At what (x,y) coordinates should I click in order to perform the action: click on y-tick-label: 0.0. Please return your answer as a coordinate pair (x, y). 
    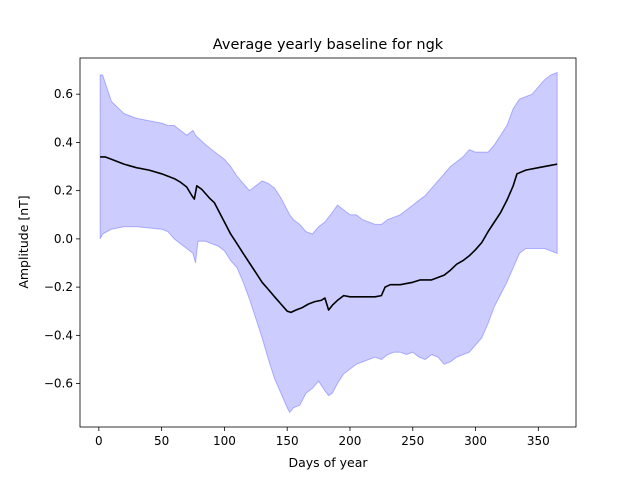
    Looking at the image, I should click on (63, 239).